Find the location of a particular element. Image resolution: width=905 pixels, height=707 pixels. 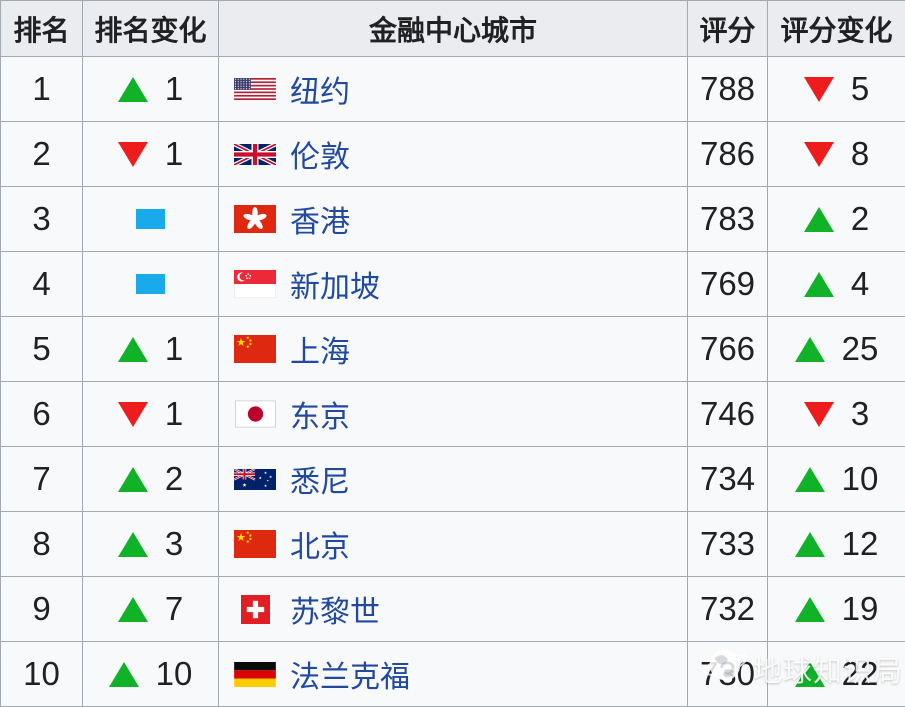

rank-value: 8 is located at coordinates (41, 543).